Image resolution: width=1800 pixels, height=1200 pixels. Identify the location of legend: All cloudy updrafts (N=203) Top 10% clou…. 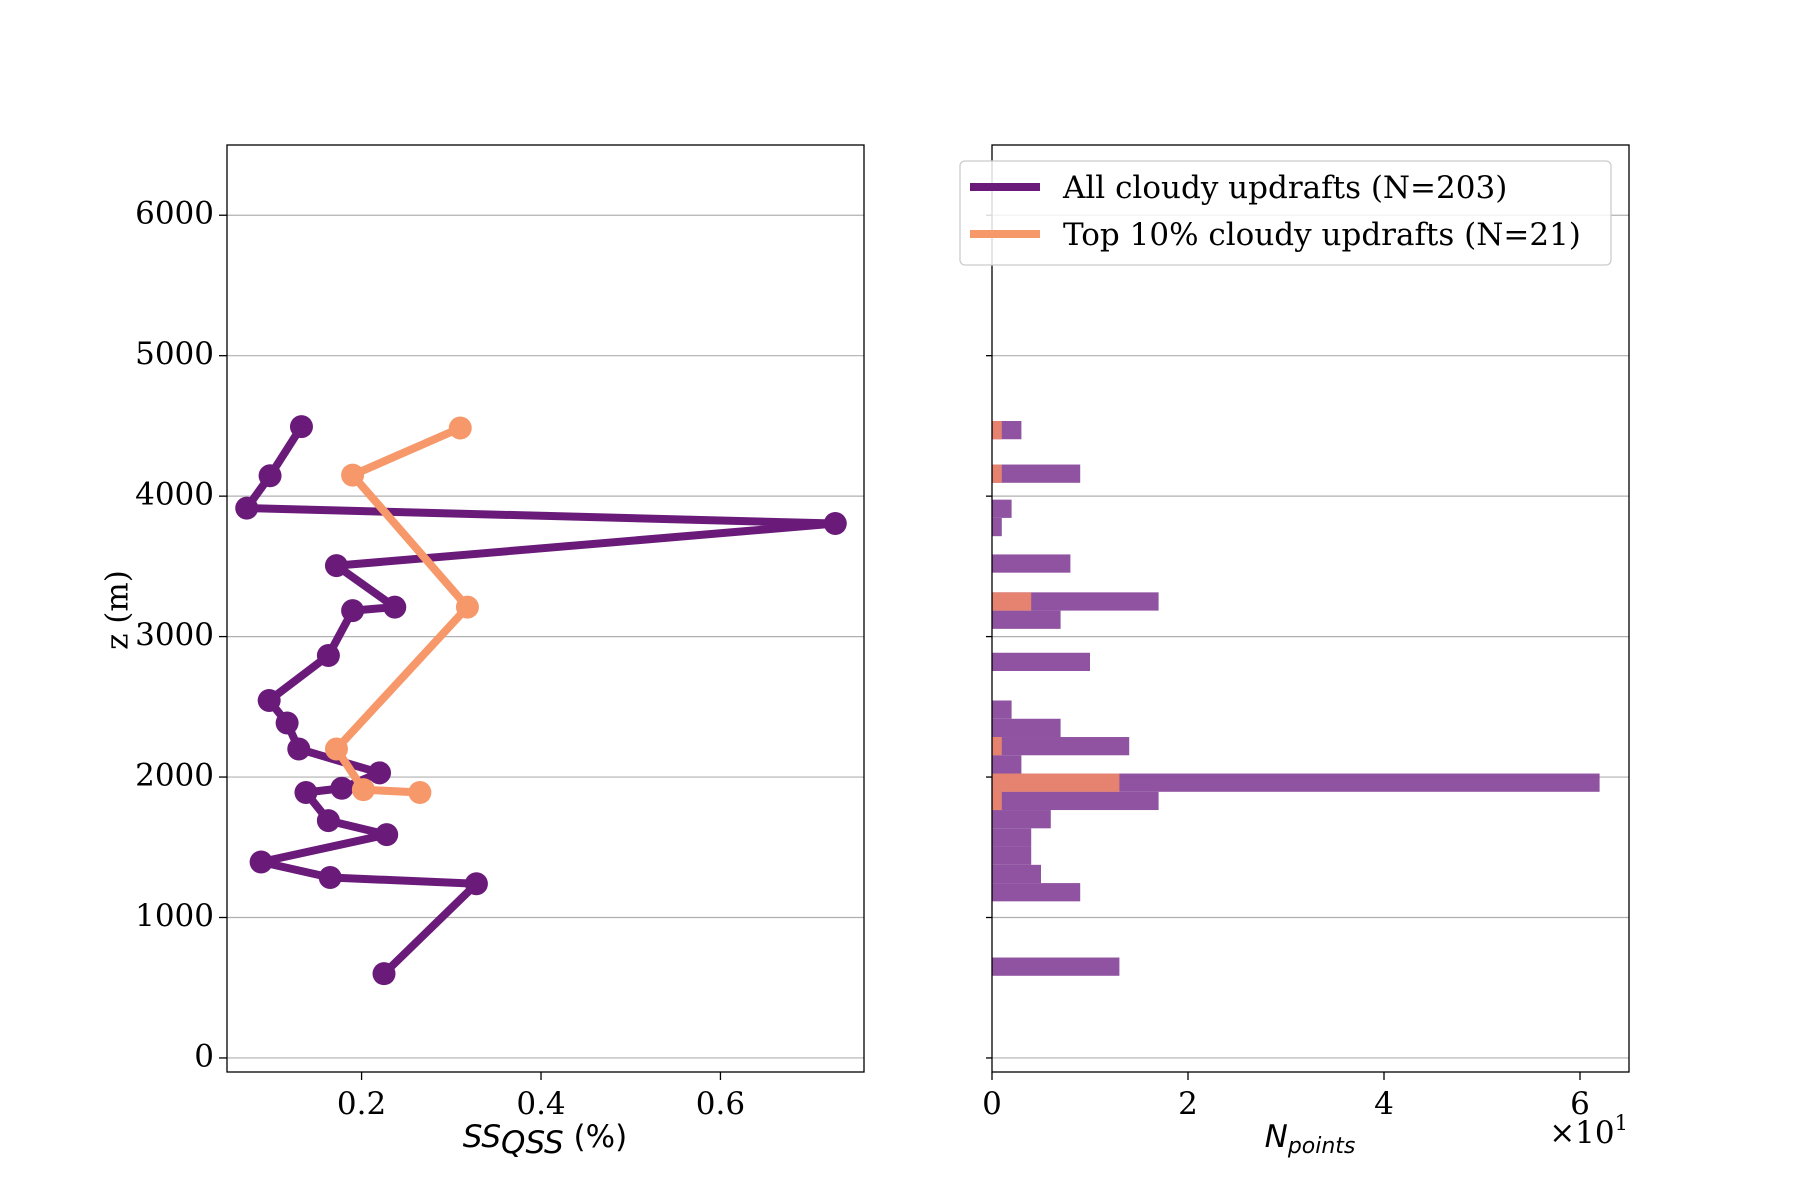
(1285, 213).